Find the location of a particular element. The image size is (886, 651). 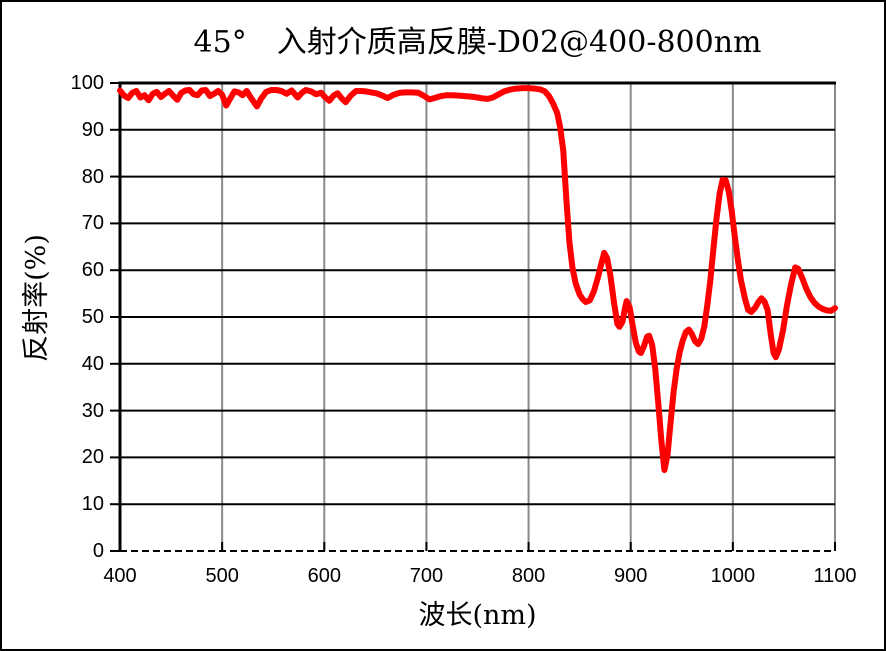

x-tick-label: 700 is located at coordinates (426, 576).